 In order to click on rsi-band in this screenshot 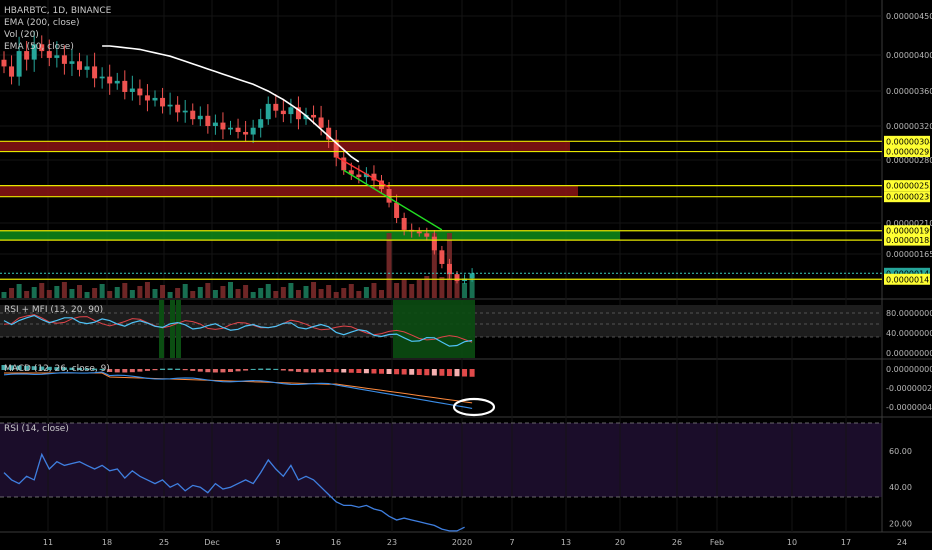, I will do `click(441, 460)`.